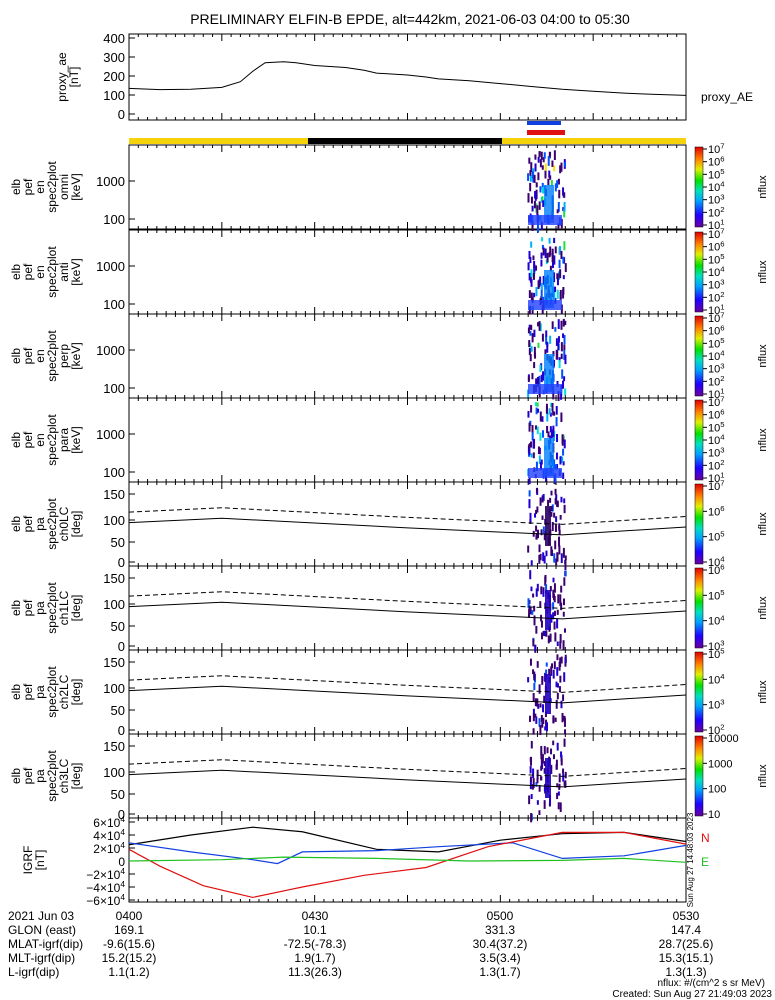 This screenshot has height=1000, width=775. Describe the element at coordinates (686, 958) in the screenshot. I see `ephemeris-value: 15.3(15.1)` at that location.